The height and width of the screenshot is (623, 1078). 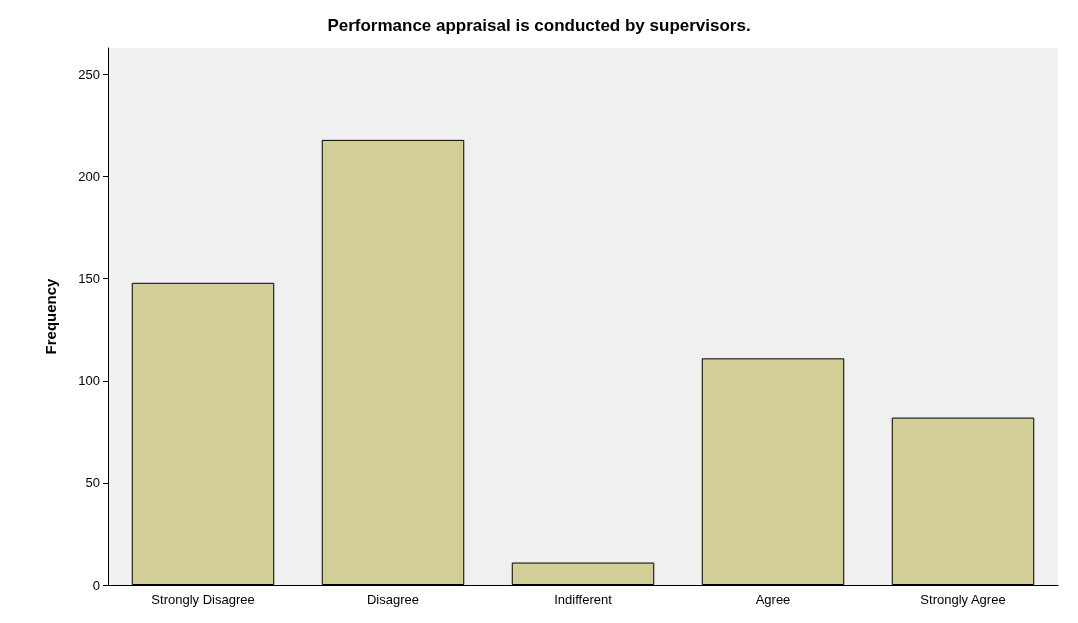 I want to click on y-tick-label: 50, so click(x=92, y=483).